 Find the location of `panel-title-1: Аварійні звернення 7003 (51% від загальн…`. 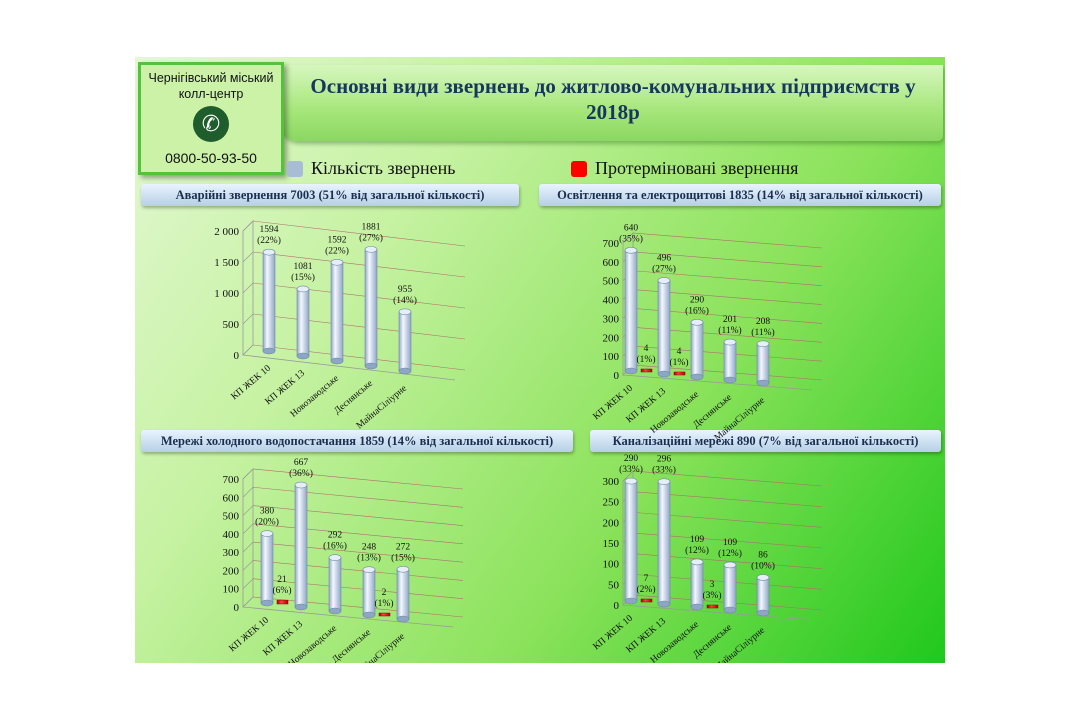

panel-title-1: Аварійні звернення 7003 (51% від загальн… is located at coordinates (330, 195).